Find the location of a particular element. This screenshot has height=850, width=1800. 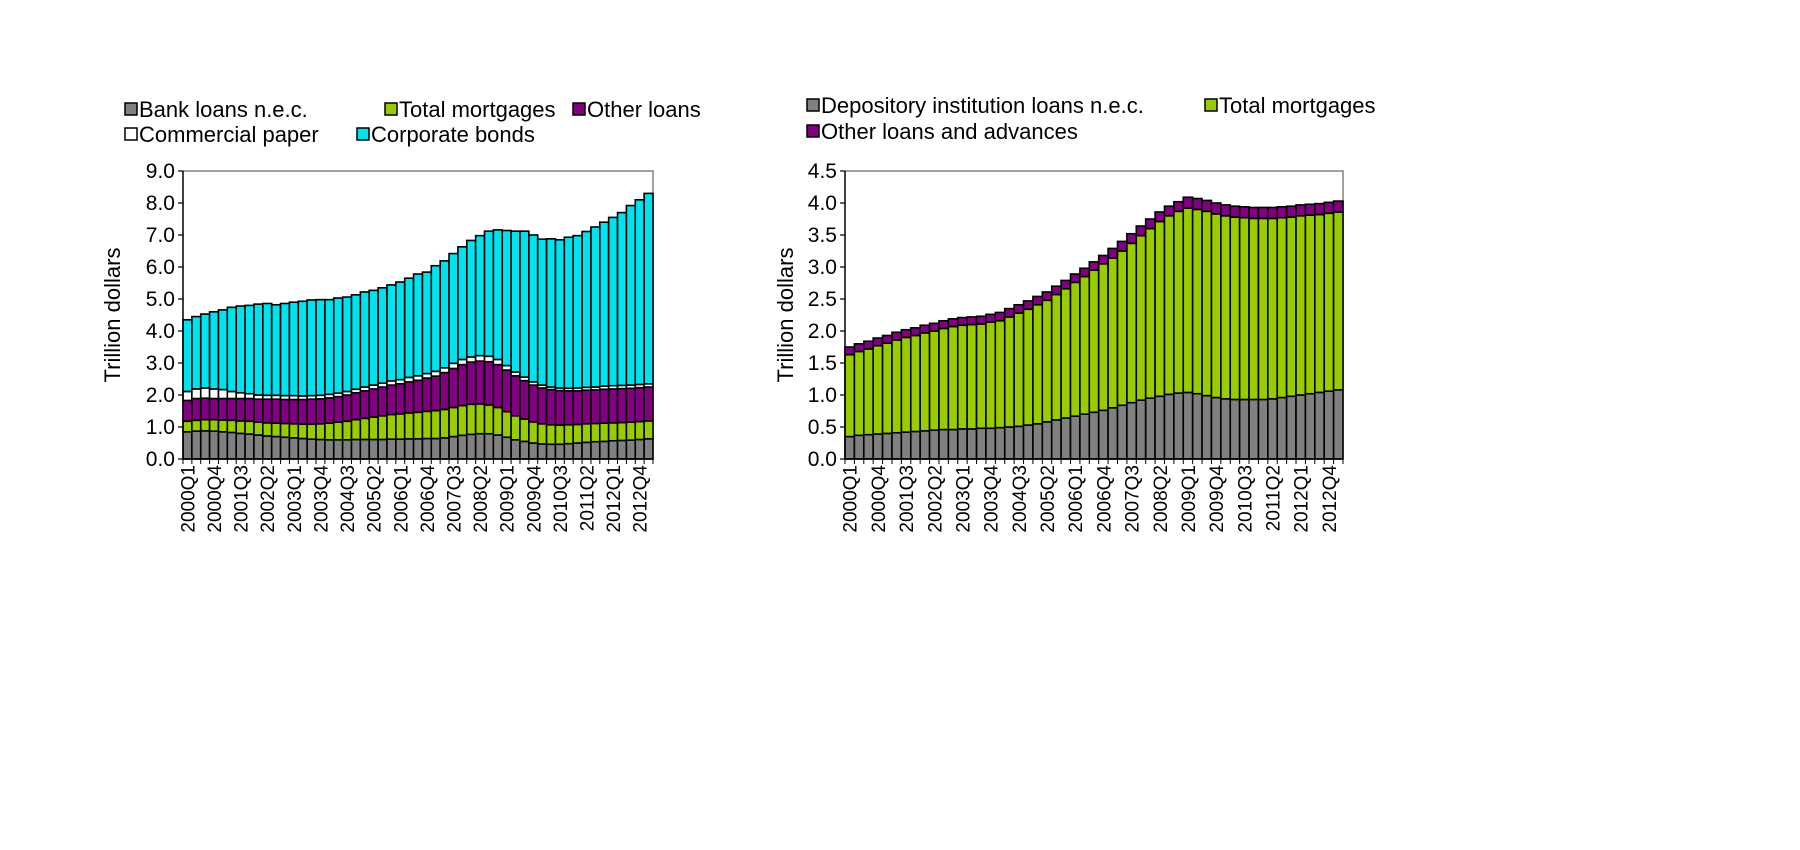

y-tick-label: 2.0 is located at coordinates (822, 331).